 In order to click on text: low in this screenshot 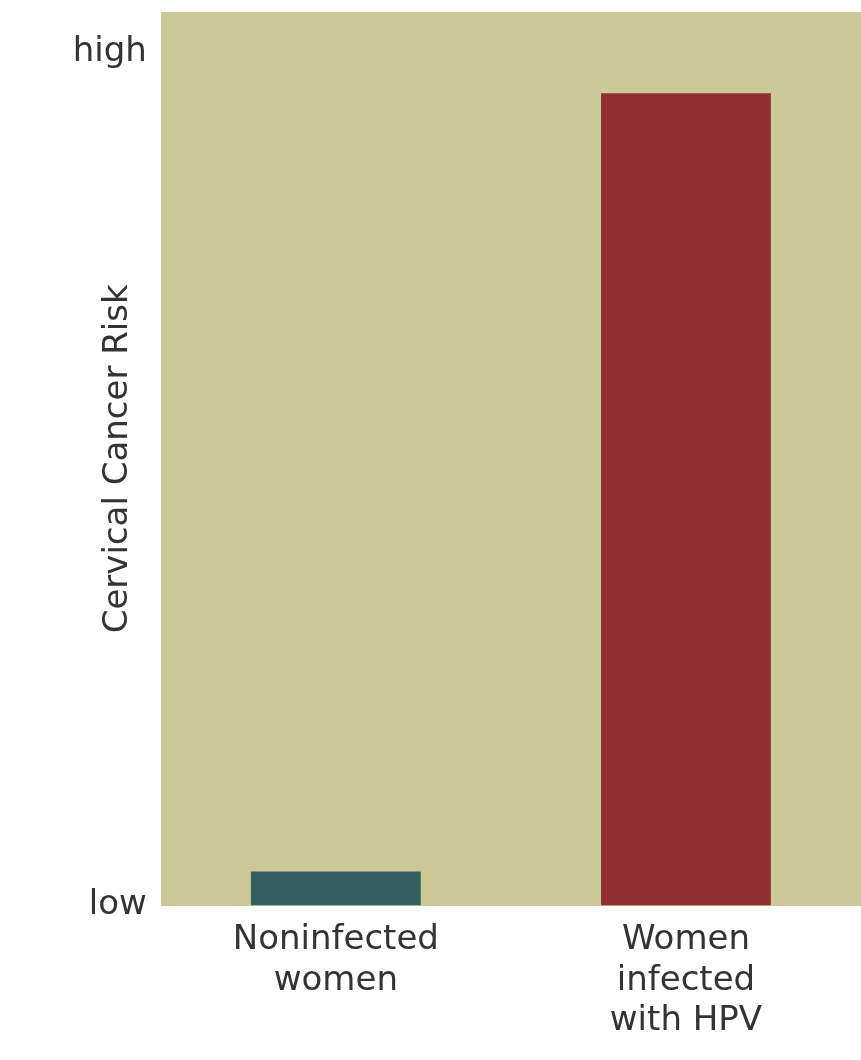, I will do `click(117, 902)`.